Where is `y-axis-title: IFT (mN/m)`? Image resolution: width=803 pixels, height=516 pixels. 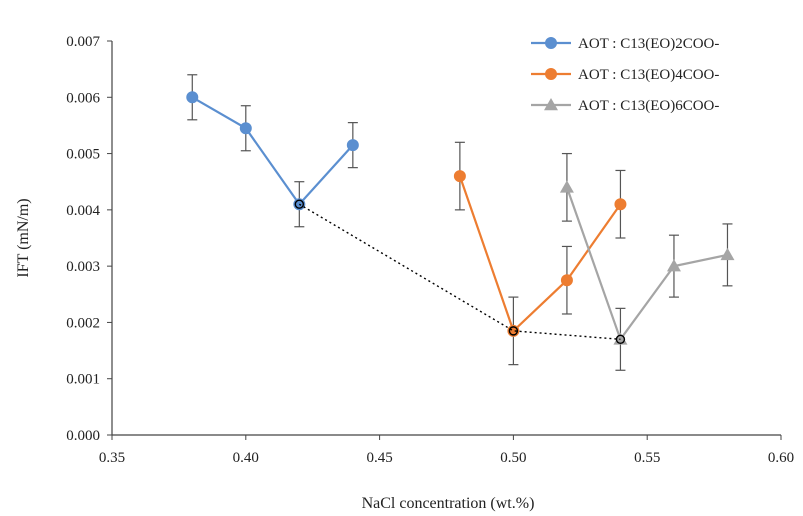
y-axis-title: IFT (mN/m) is located at coordinates (23, 237).